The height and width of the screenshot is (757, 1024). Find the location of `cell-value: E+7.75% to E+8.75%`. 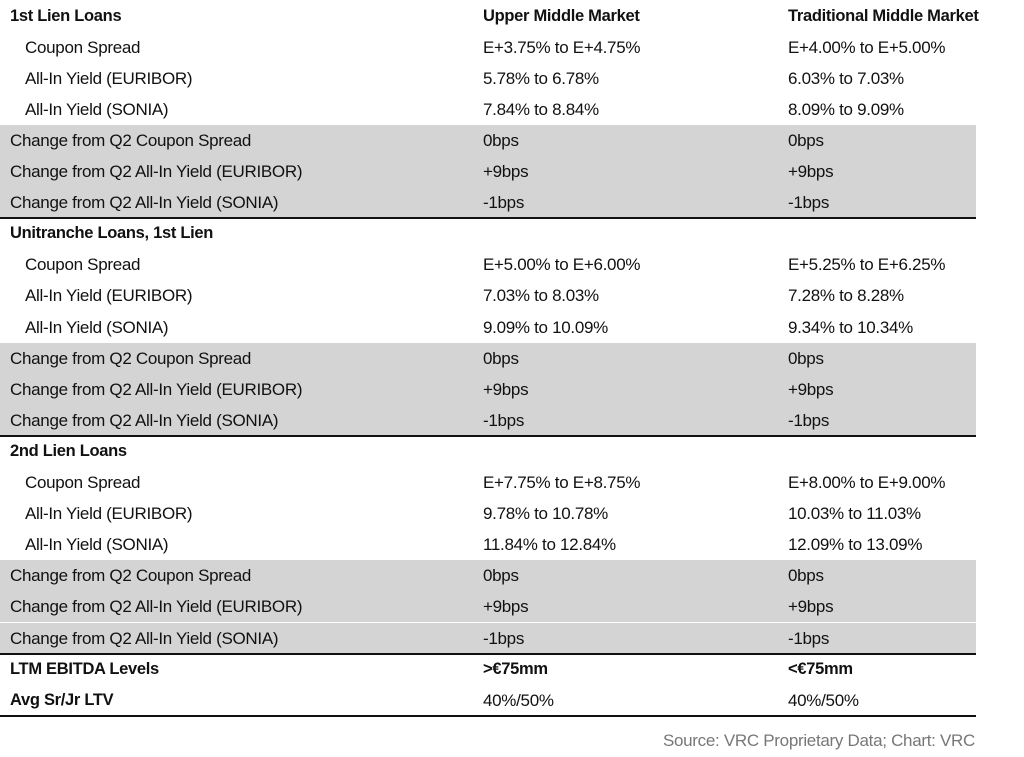

cell-value: E+7.75% to E+8.75% is located at coordinates (562, 482).